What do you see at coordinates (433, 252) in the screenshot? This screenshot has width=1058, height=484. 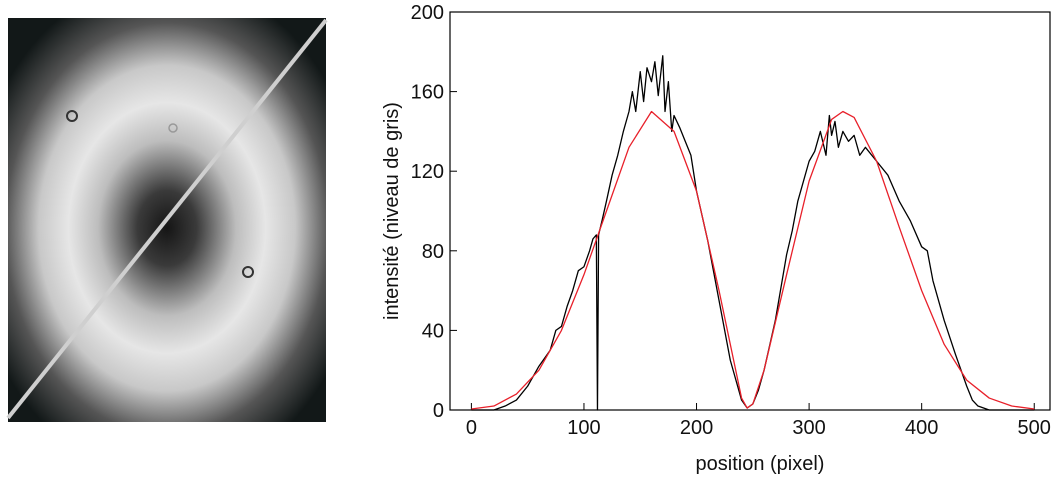 I see `y-tick-label: 80` at bounding box center [433, 252].